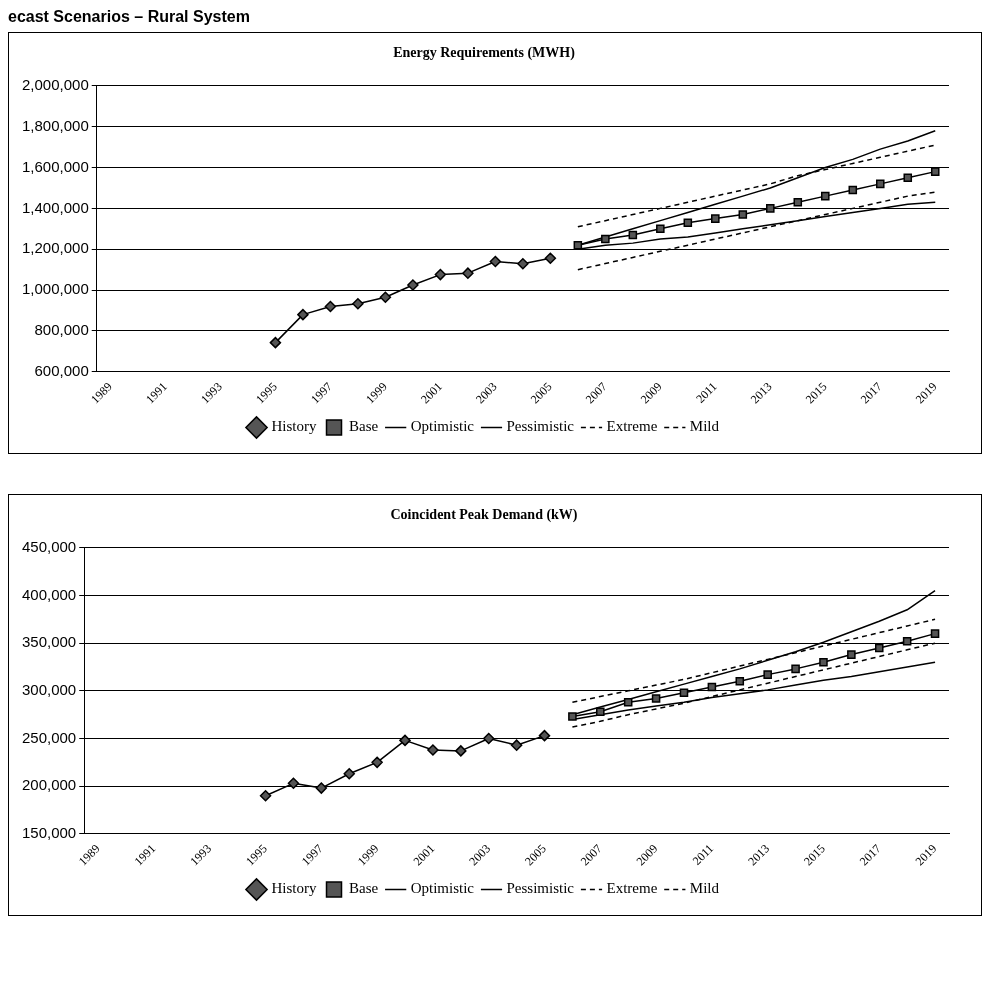 Image resolution: width=1007 pixels, height=1004 pixels. Describe the element at coordinates (61, 330) in the screenshot. I see `y-tick-label: 800,000` at that location.